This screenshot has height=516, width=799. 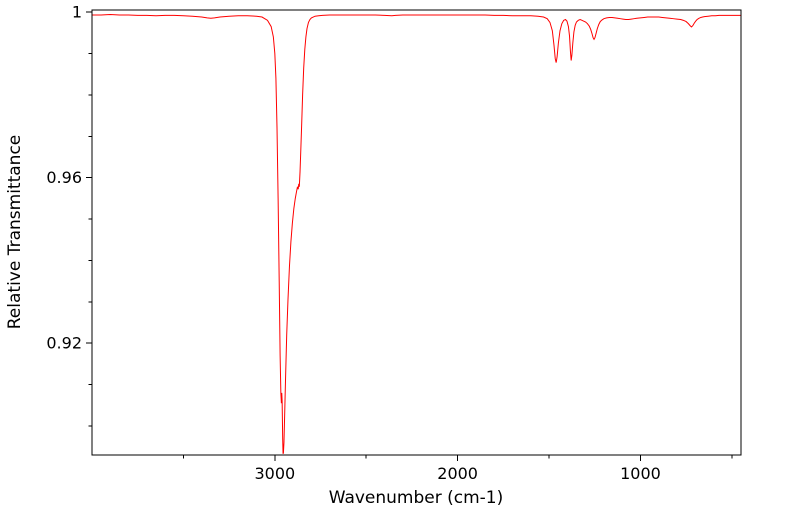 What do you see at coordinates (77, 12) in the screenshot?
I see `y-axis-tick-label: 1` at bounding box center [77, 12].